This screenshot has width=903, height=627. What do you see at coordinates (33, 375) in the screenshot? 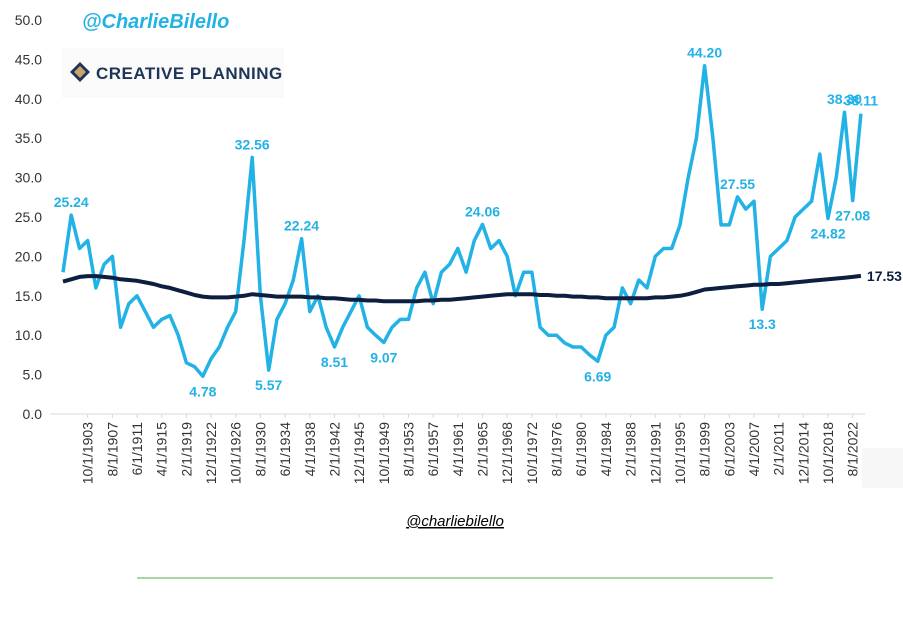
I see `y-tick-label: 5.0` at bounding box center [33, 375].